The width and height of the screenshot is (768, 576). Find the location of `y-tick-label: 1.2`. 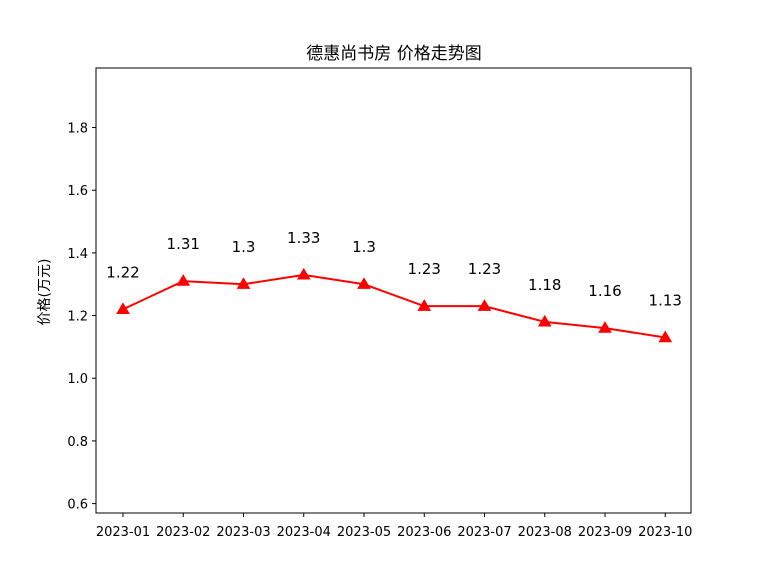

y-tick-label: 1.2 is located at coordinates (77, 317).